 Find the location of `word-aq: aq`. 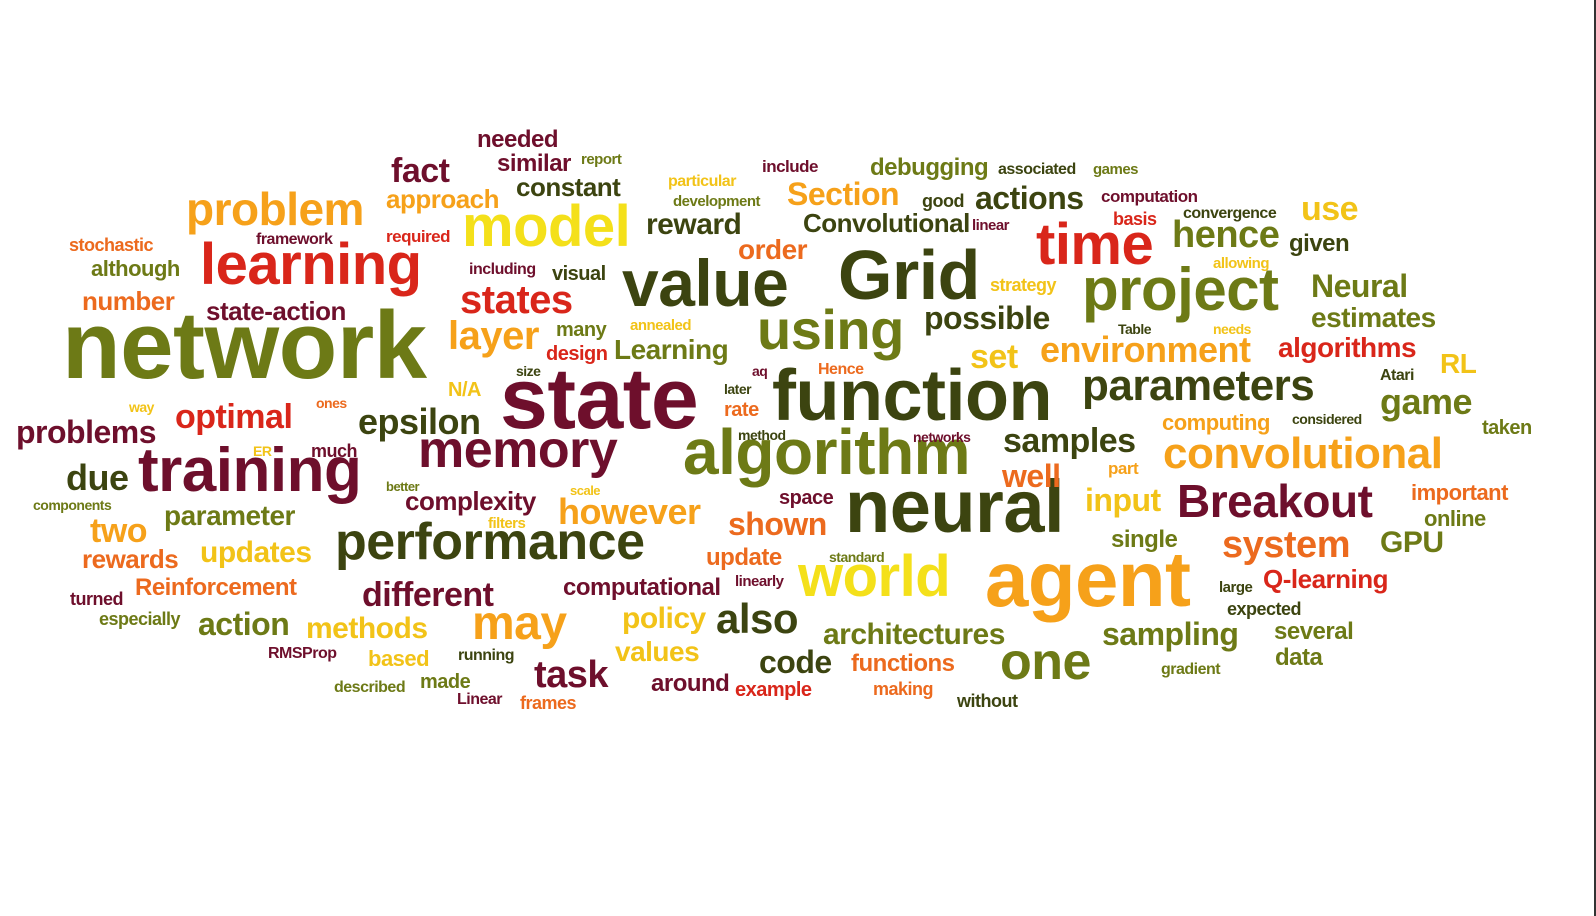

word-aq: aq is located at coordinates (760, 371).